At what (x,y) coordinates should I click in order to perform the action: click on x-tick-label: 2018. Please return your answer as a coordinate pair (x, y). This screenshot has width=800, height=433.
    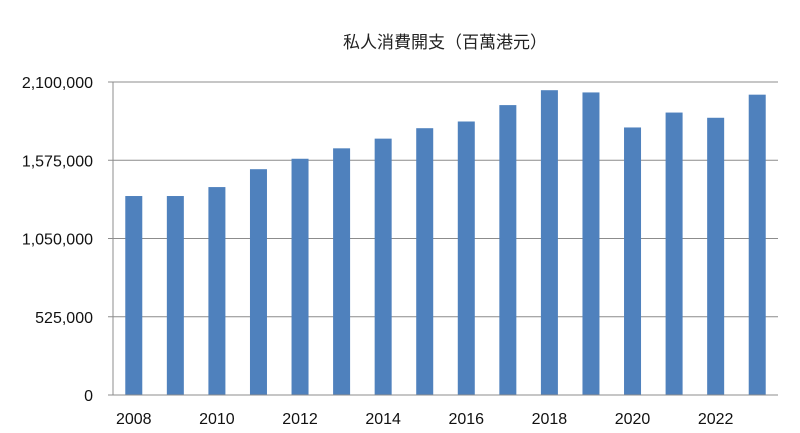
    Looking at the image, I should click on (550, 419).